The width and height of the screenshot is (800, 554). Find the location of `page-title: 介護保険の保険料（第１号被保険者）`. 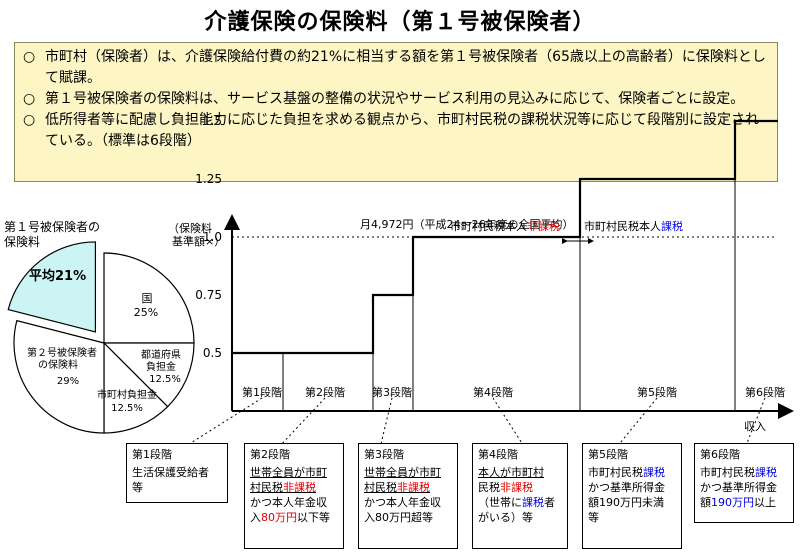

page-title: 介護保険の保険料（第１号被保険者） is located at coordinates (400, 22).